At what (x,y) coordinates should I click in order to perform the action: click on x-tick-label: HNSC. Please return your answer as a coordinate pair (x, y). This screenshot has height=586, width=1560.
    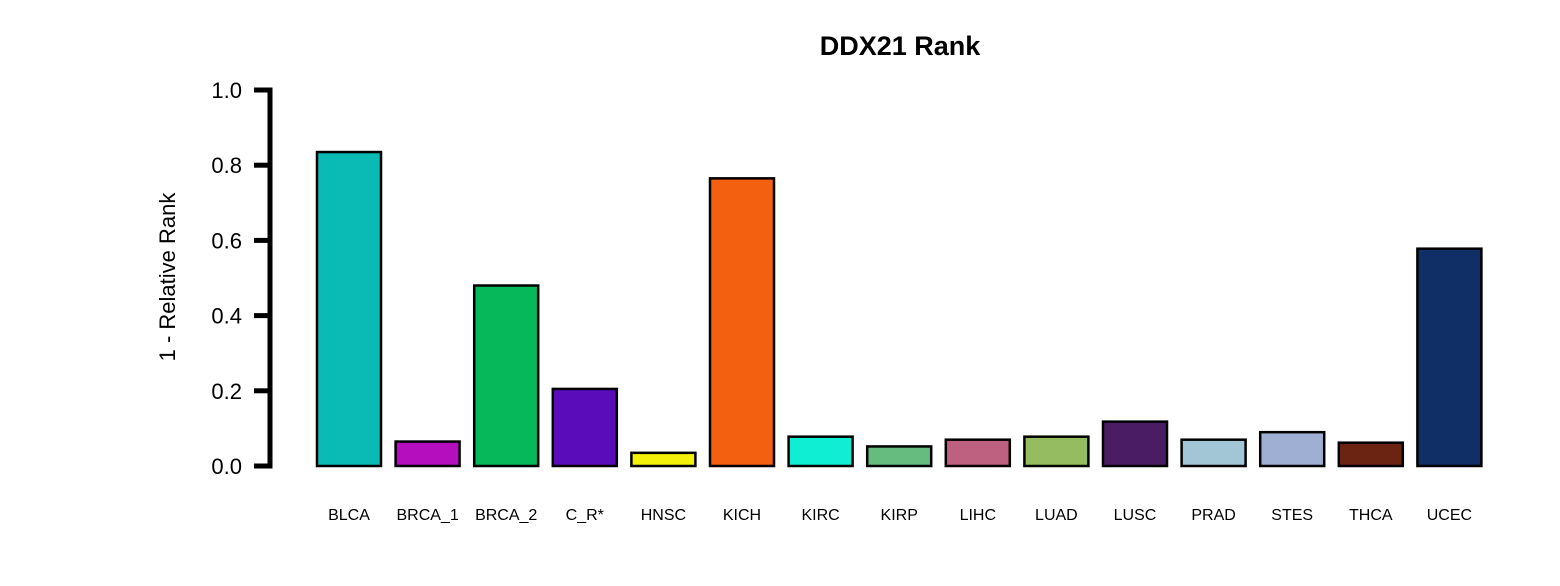
    Looking at the image, I should click on (663, 515).